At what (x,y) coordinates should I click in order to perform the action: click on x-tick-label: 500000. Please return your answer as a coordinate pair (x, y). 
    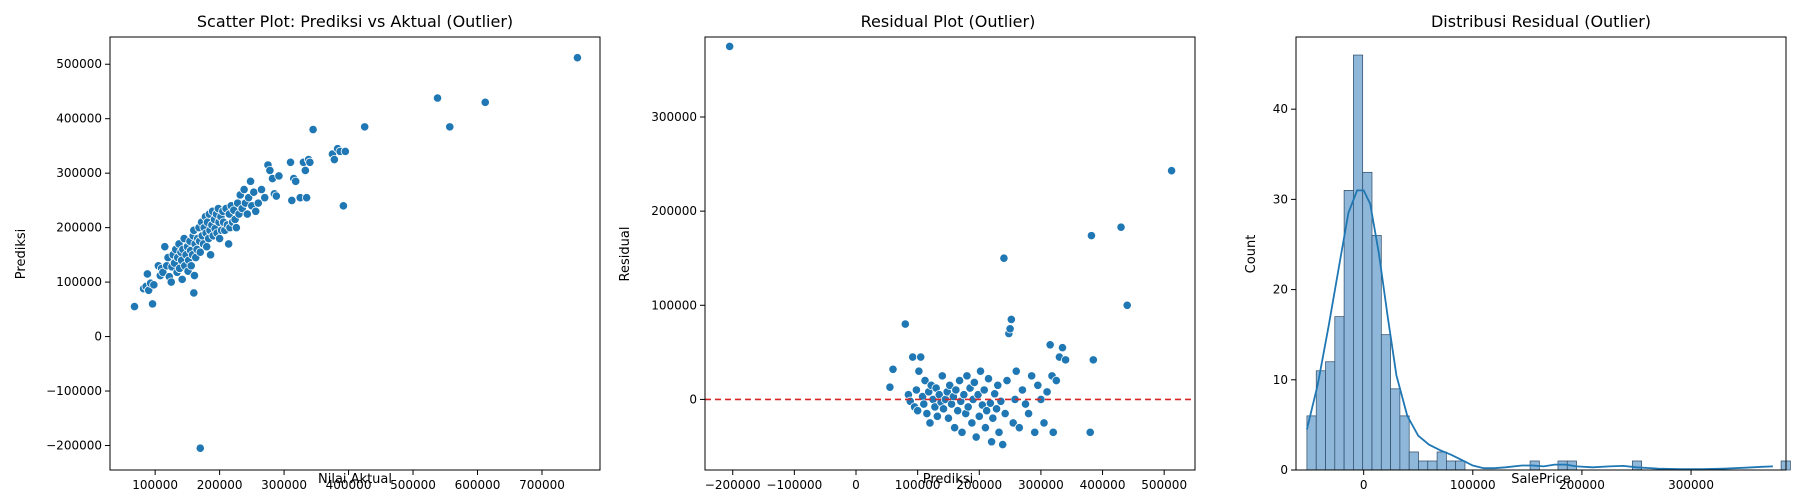
    Looking at the image, I should click on (1164, 485).